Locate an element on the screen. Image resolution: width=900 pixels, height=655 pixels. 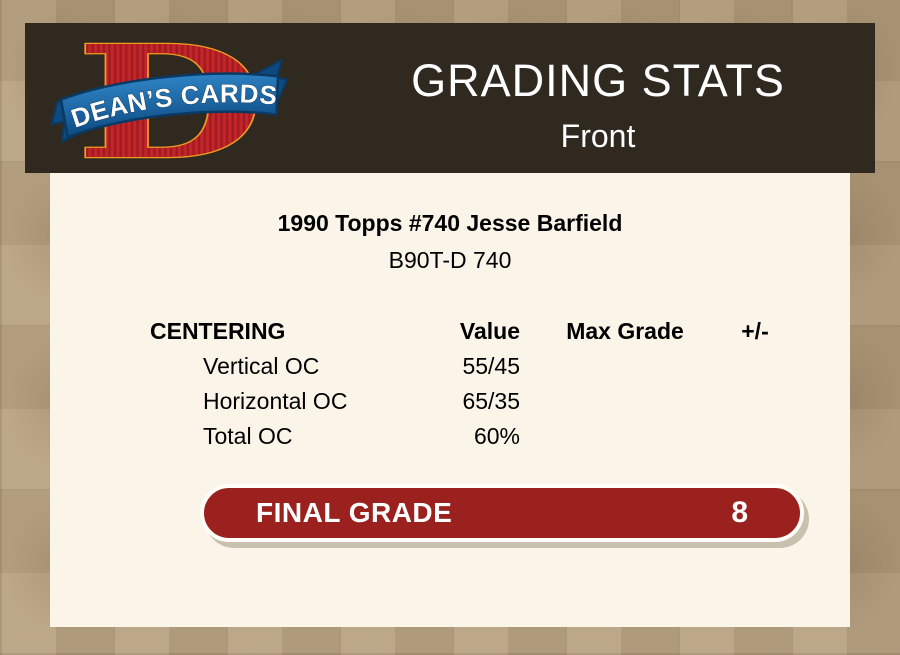
table-header-row: CENTERING Value Max Grade +/- is located at coordinates (465, 331).